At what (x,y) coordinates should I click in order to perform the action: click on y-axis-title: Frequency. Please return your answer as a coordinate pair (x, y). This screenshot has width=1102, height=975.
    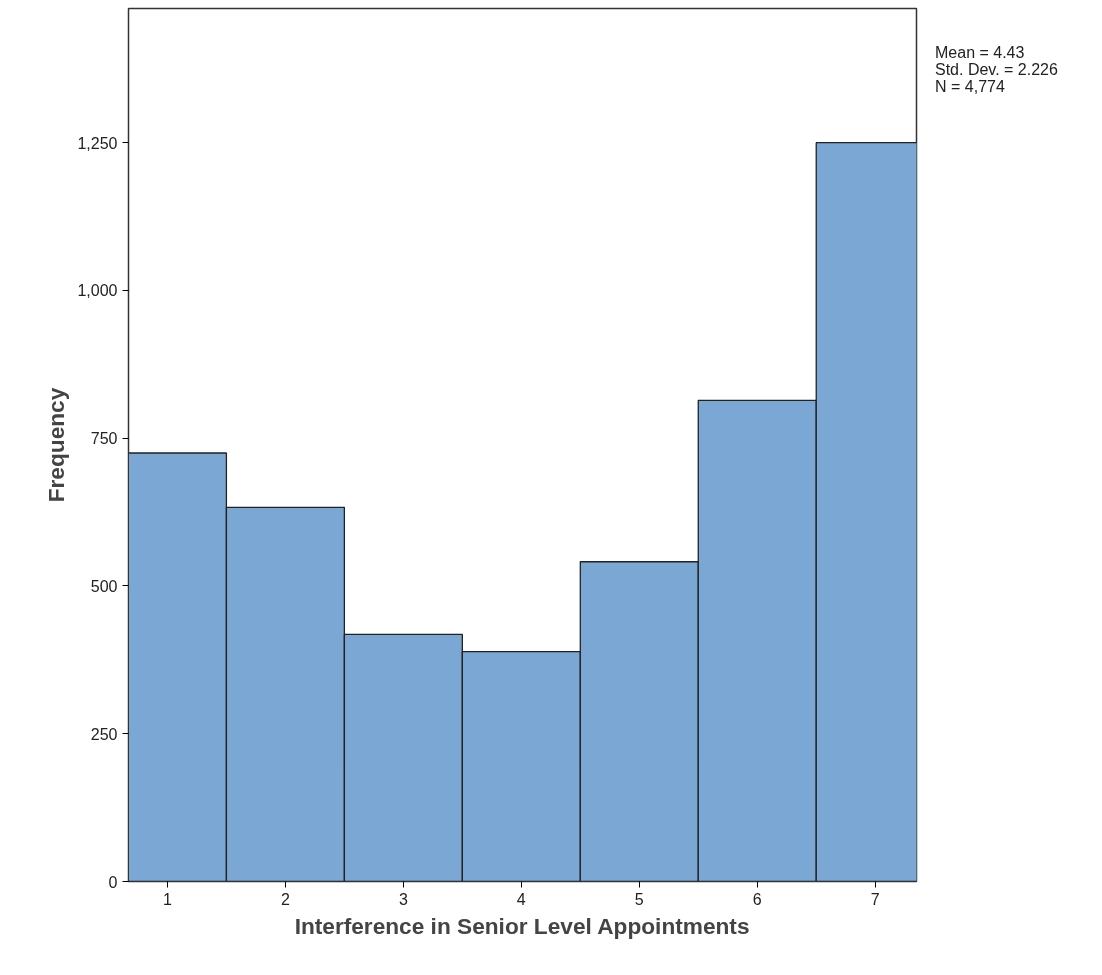
    Looking at the image, I should click on (56, 445).